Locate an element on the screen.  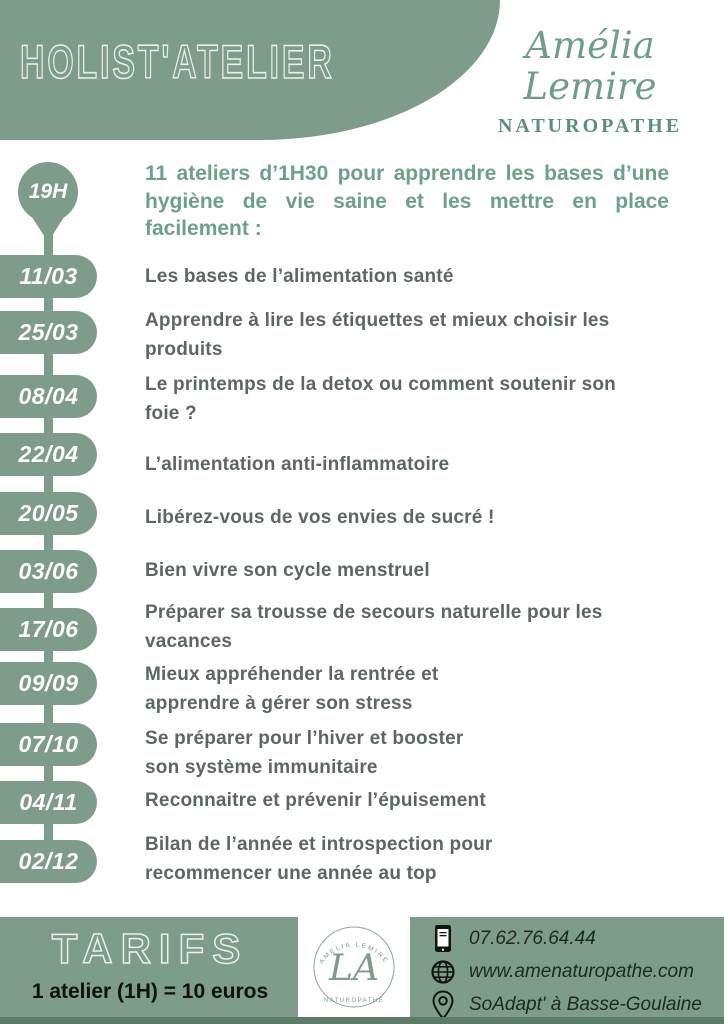
contact-row-website: www.amenaturopathe.com is located at coordinates (565, 971).